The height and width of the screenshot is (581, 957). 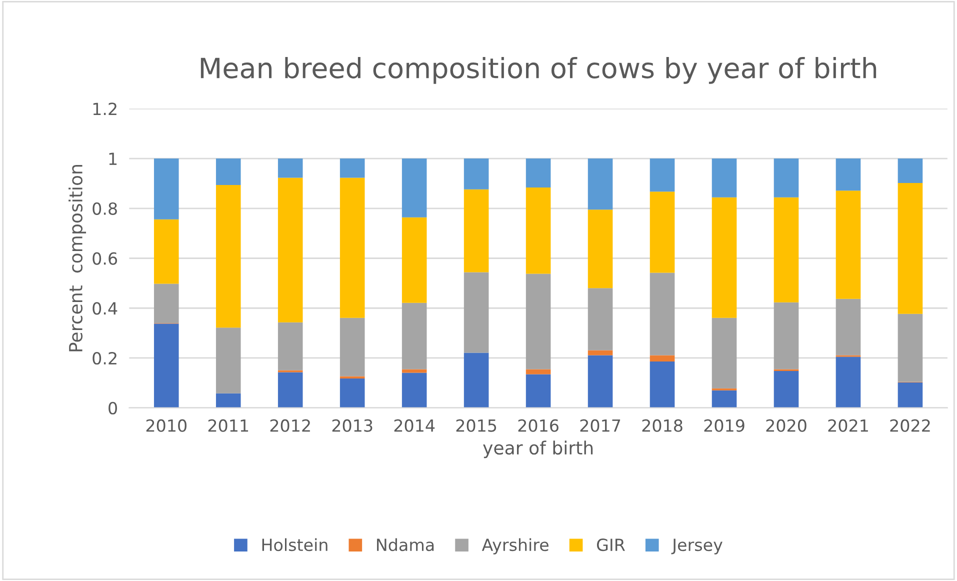 What do you see at coordinates (786, 425) in the screenshot?
I see `x-tick-label: 2020` at bounding box center [786, 425].